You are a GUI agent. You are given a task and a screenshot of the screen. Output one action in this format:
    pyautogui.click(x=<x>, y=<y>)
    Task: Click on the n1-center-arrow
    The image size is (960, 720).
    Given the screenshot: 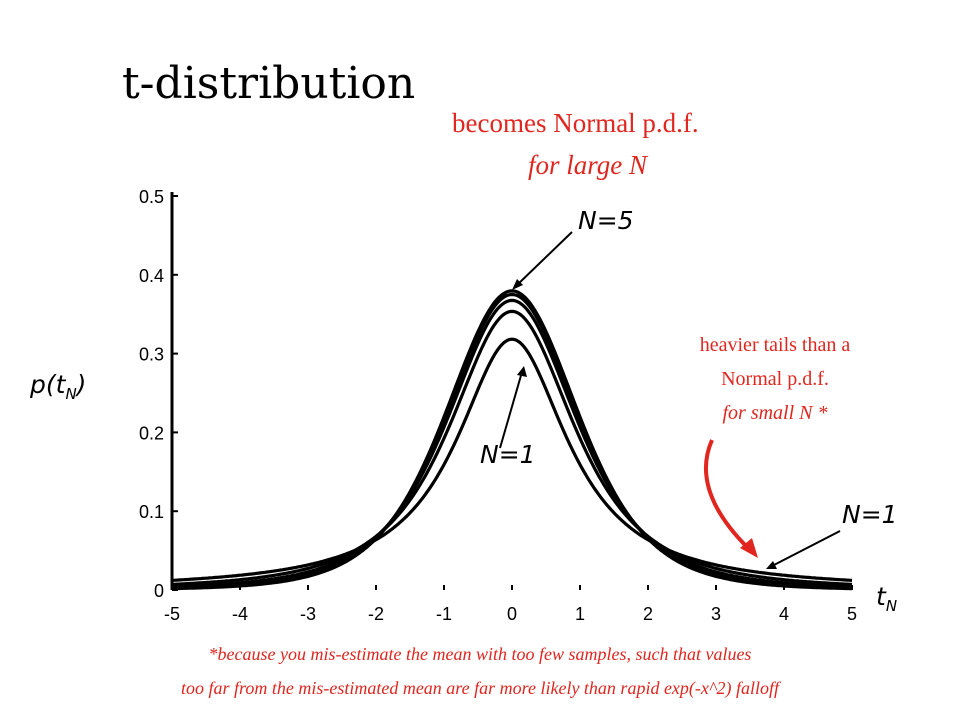 What is the action you would take?
    pyautogui.click(x=511, y=410)
    